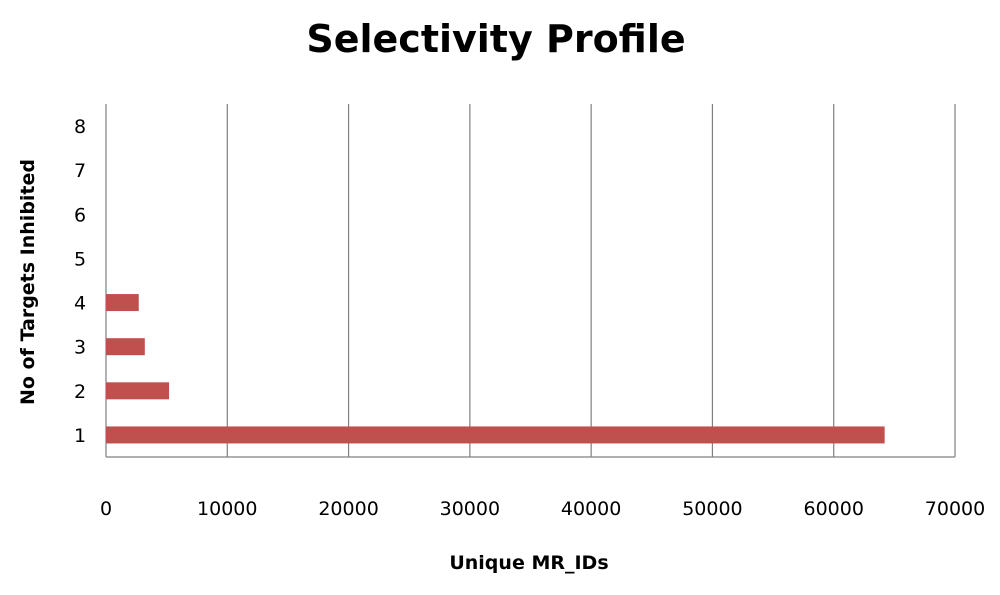 The image size is (1000, 595). I want to click on y-tick-label: 5, so click(80, 259).